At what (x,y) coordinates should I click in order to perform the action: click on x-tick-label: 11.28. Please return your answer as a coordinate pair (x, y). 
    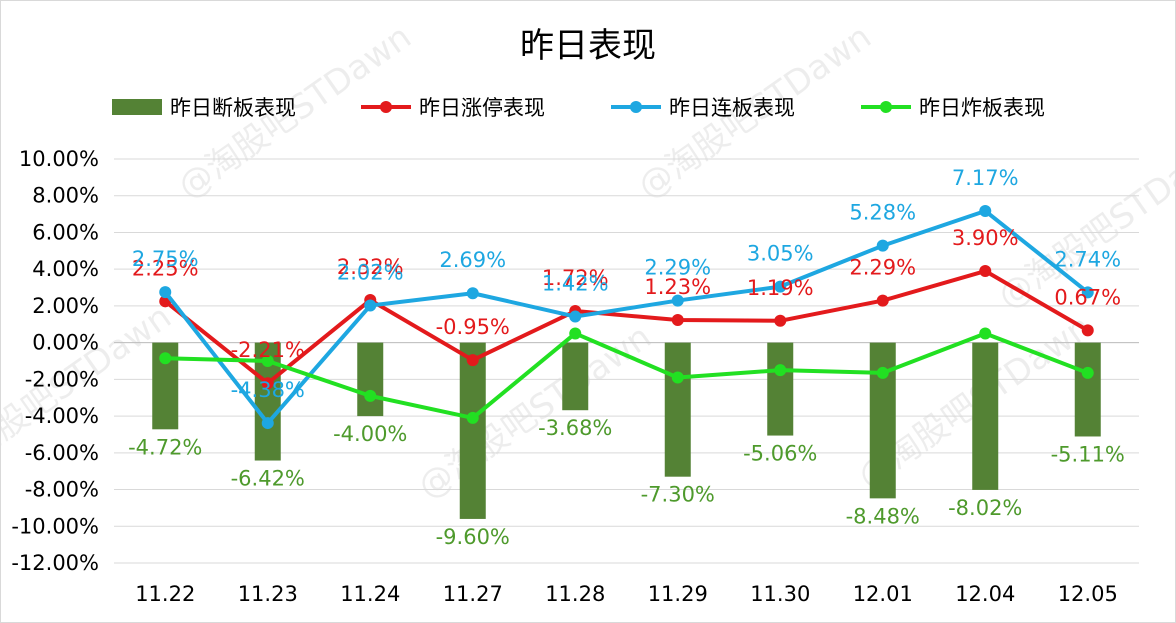
    Looking at the image, I should click on (575, 594).